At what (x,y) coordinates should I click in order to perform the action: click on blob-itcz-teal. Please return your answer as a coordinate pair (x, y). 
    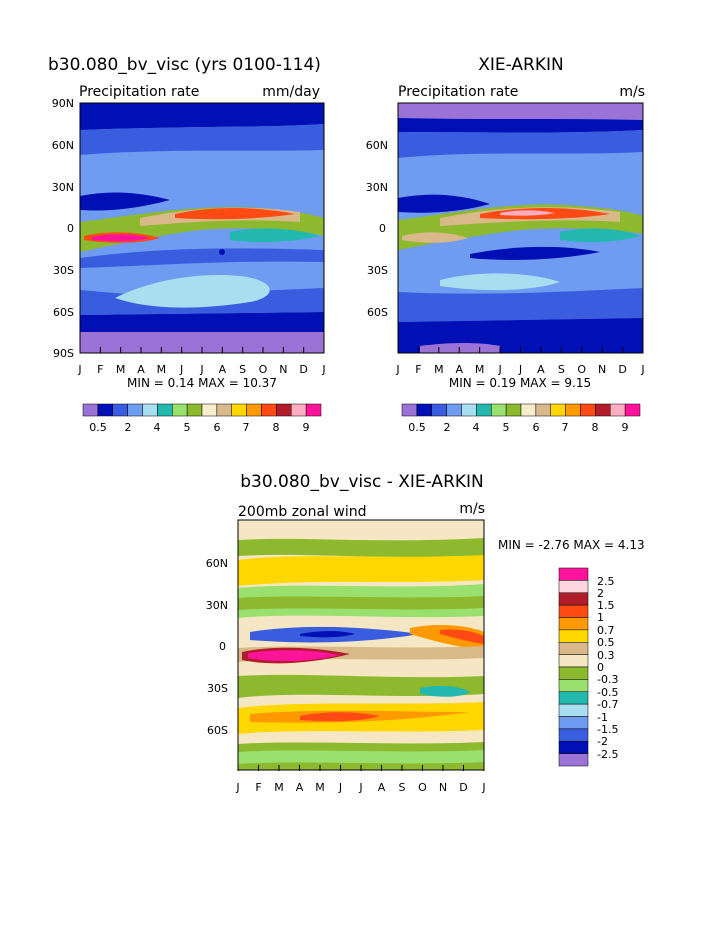
    Looking at the image, I should click on (600, 235).